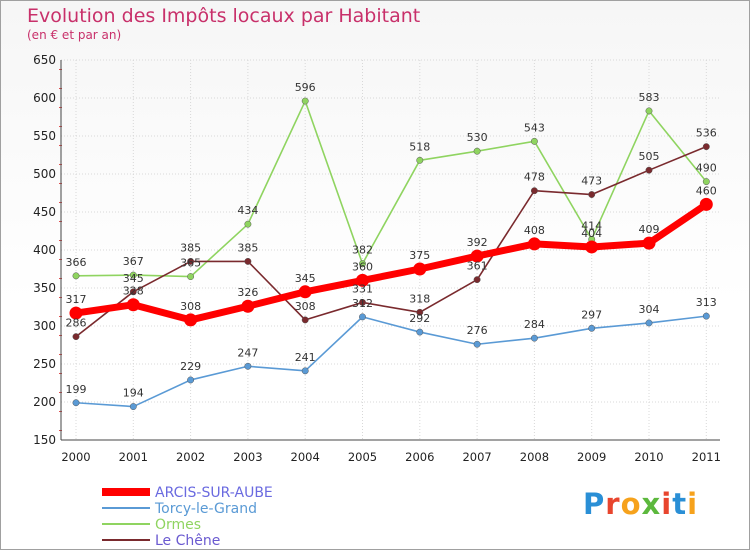 Image resolution: width=750 pixels, height=550 pixels. Describe the element at coordinates (419, 146) in the screenshot. I see `data-label: 518` at that location.